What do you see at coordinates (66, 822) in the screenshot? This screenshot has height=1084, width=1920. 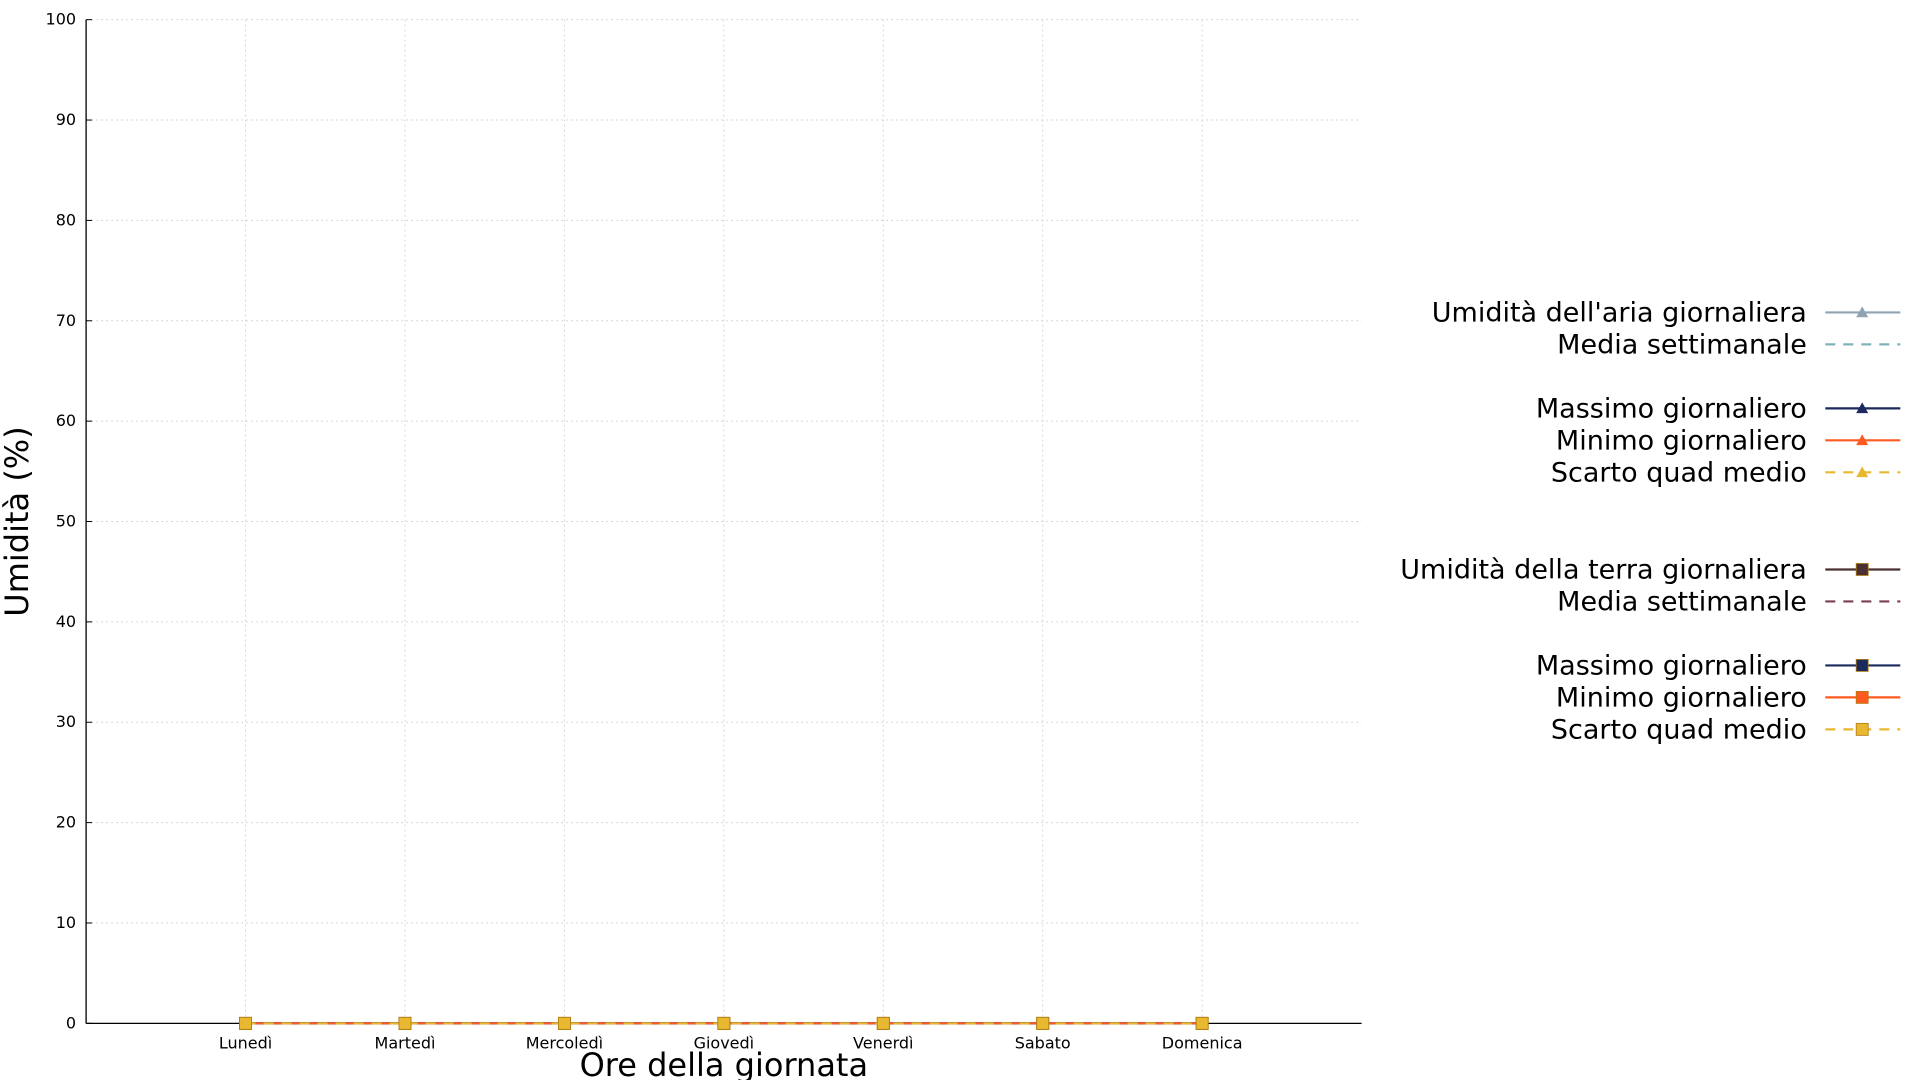 I see `y-tick-label: 20` at bounding box center [66, 822].